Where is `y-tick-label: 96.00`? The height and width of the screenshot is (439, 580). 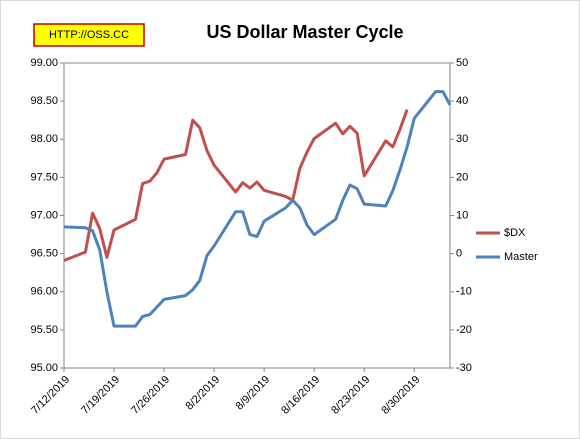
y-tick-label: 96.00 is located at coordinates (44, 292).